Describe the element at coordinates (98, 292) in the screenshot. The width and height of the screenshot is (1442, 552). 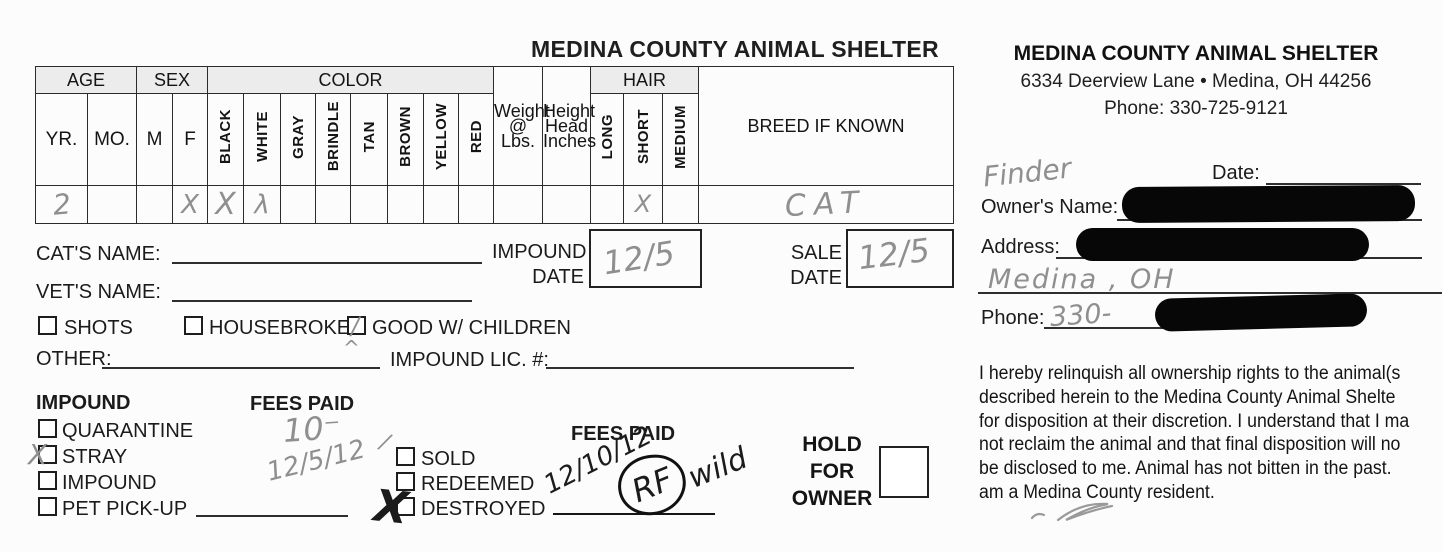
I see `vets-name-label: VET'S NAME:` at that location.